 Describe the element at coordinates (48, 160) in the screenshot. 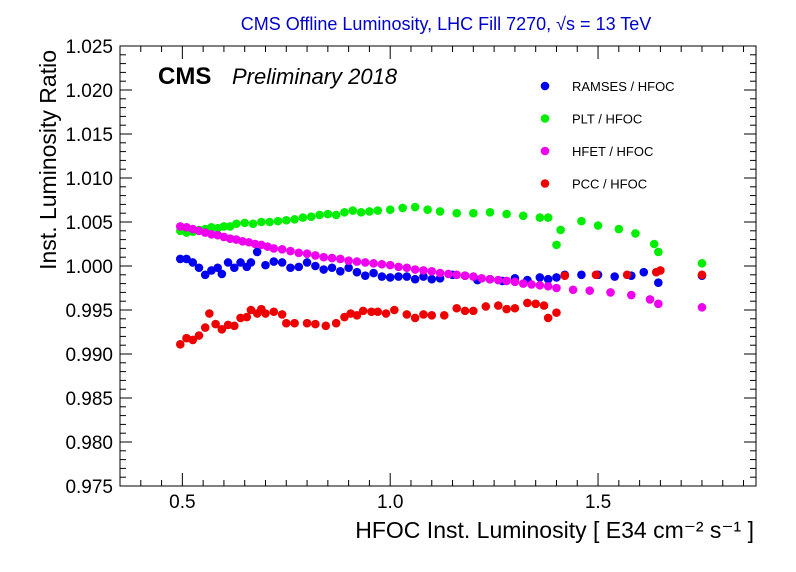

I see `y-axis-label: Inst. Luminosity Ratio` at that location.